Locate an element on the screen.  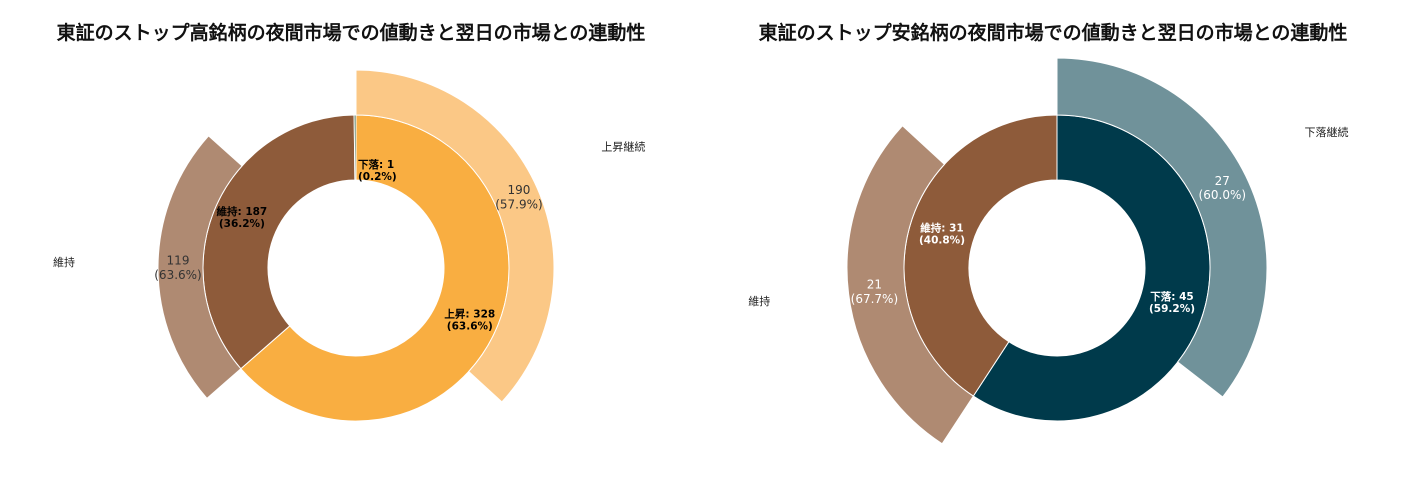
outer-value-label-1: 21 (67.7%) is located at coordinates (874, 291).